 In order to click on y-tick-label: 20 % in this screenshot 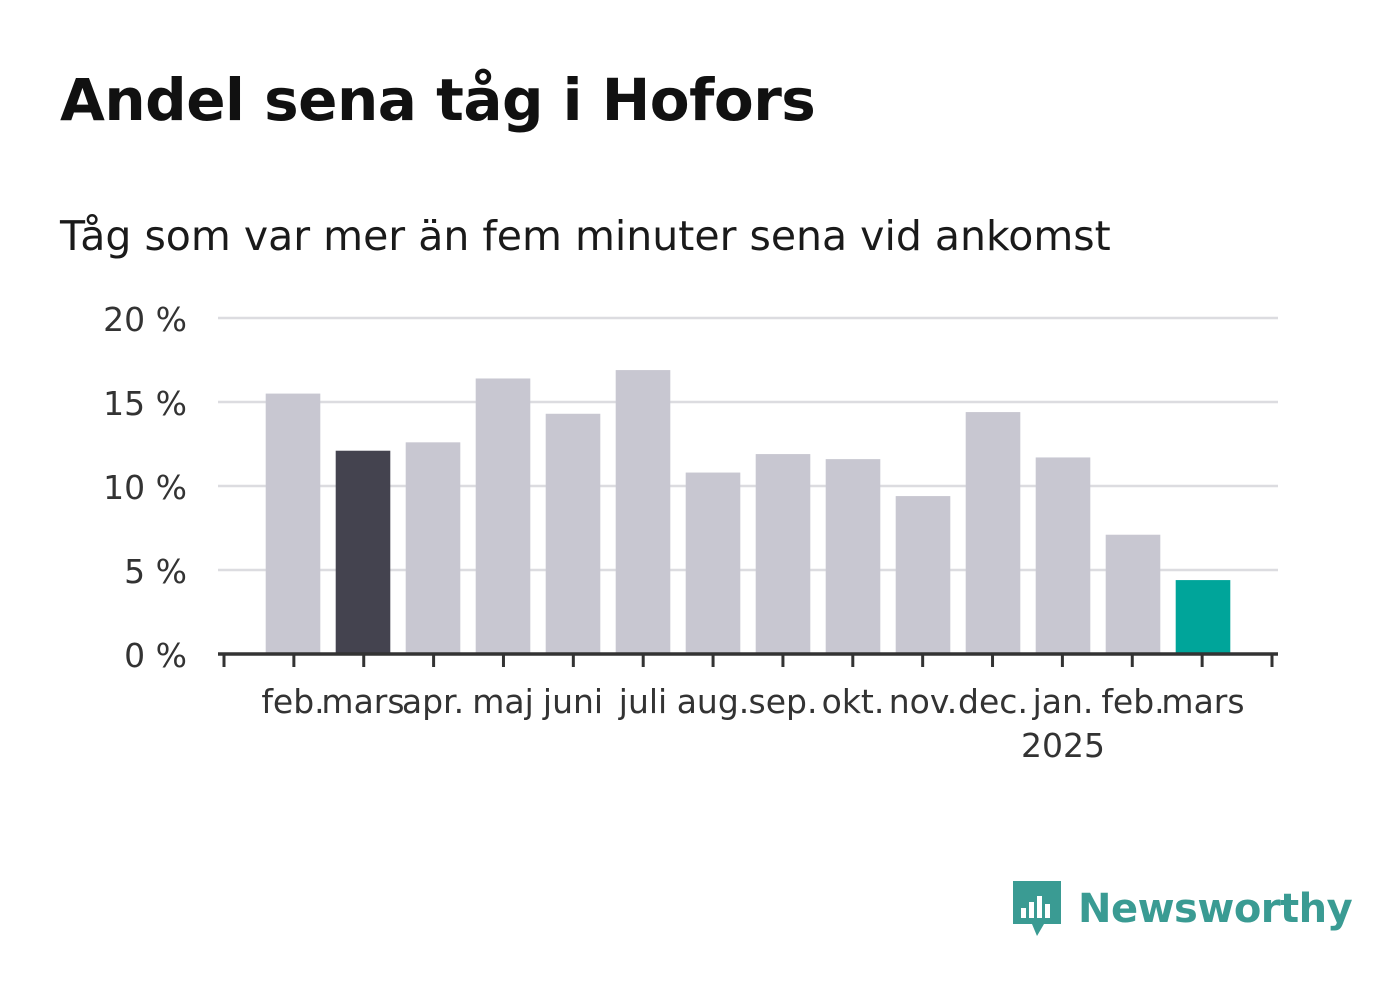, I will do `click(145, 319)`.